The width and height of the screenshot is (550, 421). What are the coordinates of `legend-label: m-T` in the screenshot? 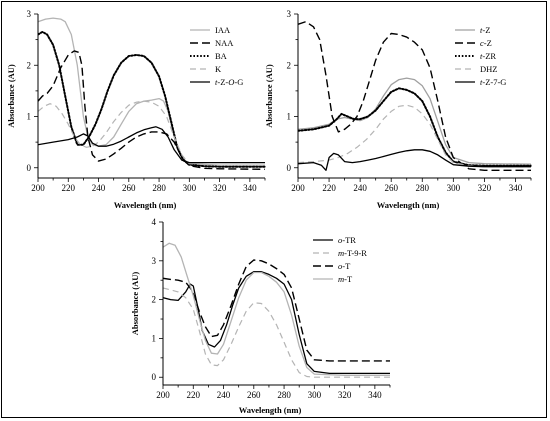 It's located at (345, 279).